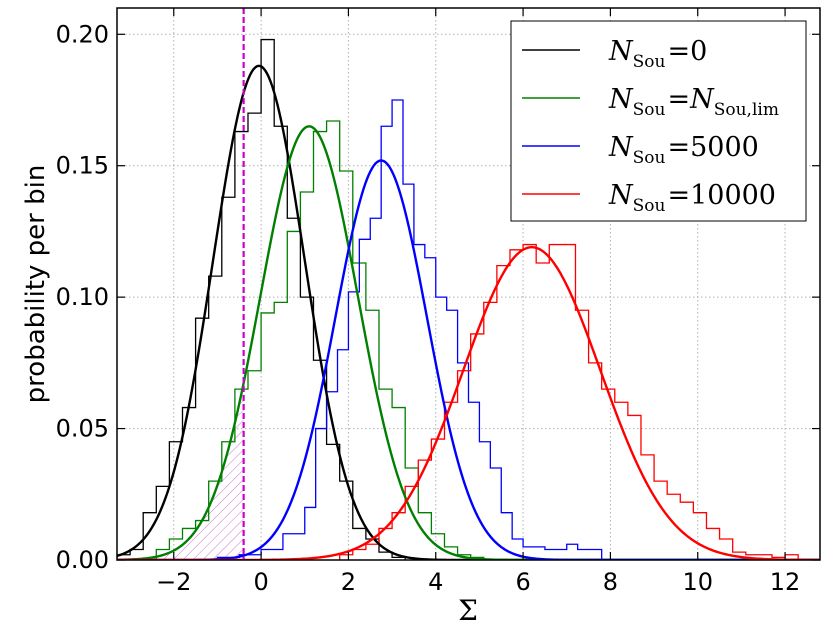 This screenshot has width=831, height=629. I want to click on x-tick-labels: −2 0 2 4 6 8 10 12, so click(478, 582).